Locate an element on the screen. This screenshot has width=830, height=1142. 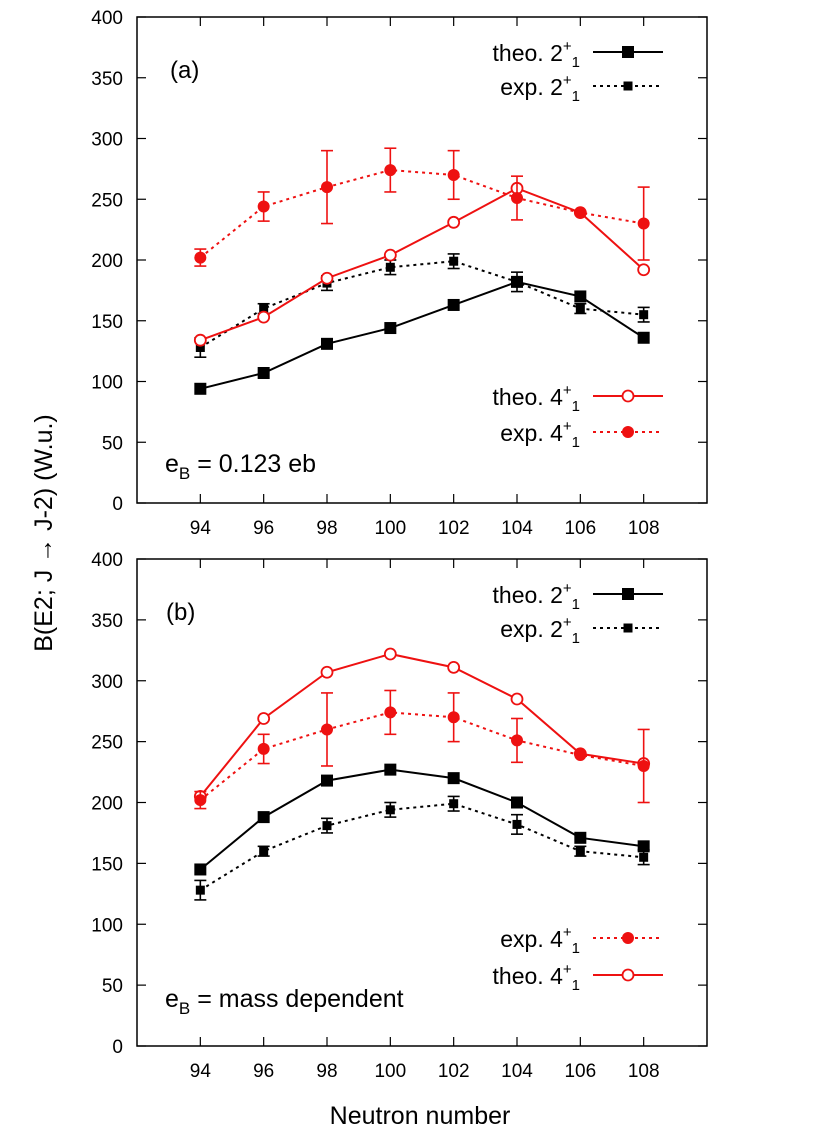
x-tick-label: 108 is located at coordinates (644, 1071).